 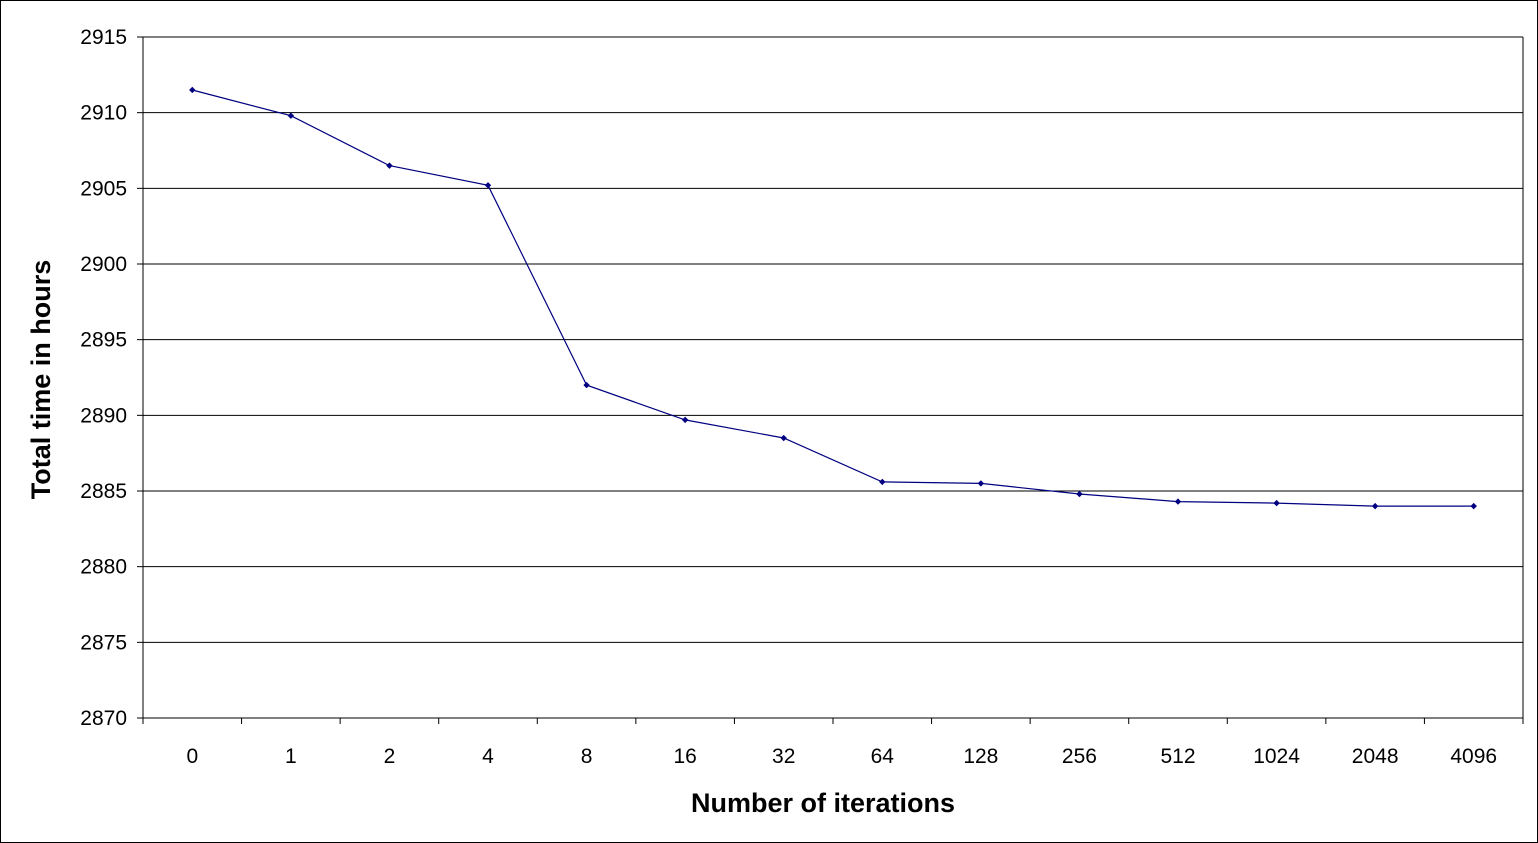 I want to click on x-tick-label: 32, so click(x=783, y=756).